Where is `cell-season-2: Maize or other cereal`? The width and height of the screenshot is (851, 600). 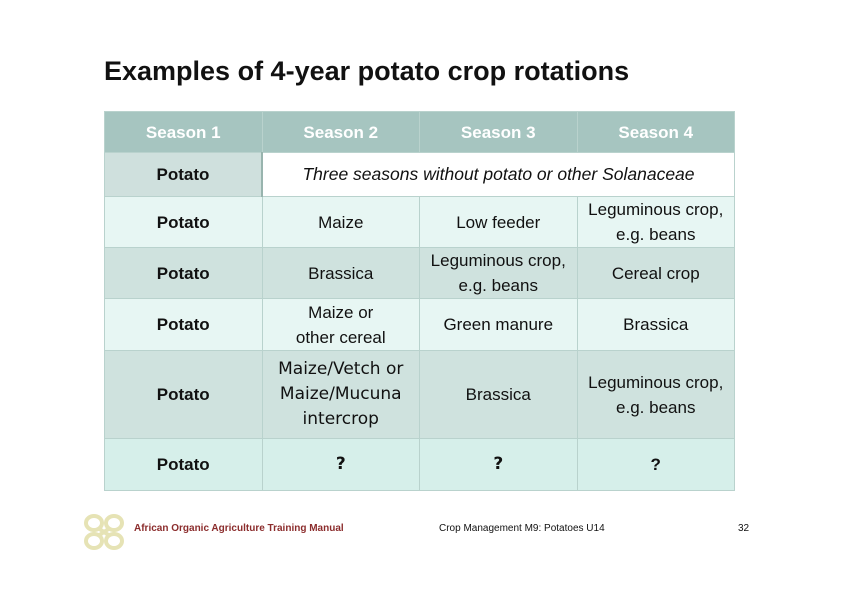 cell-season-2: Maize or other cereal is located at coordinates (340, 324).